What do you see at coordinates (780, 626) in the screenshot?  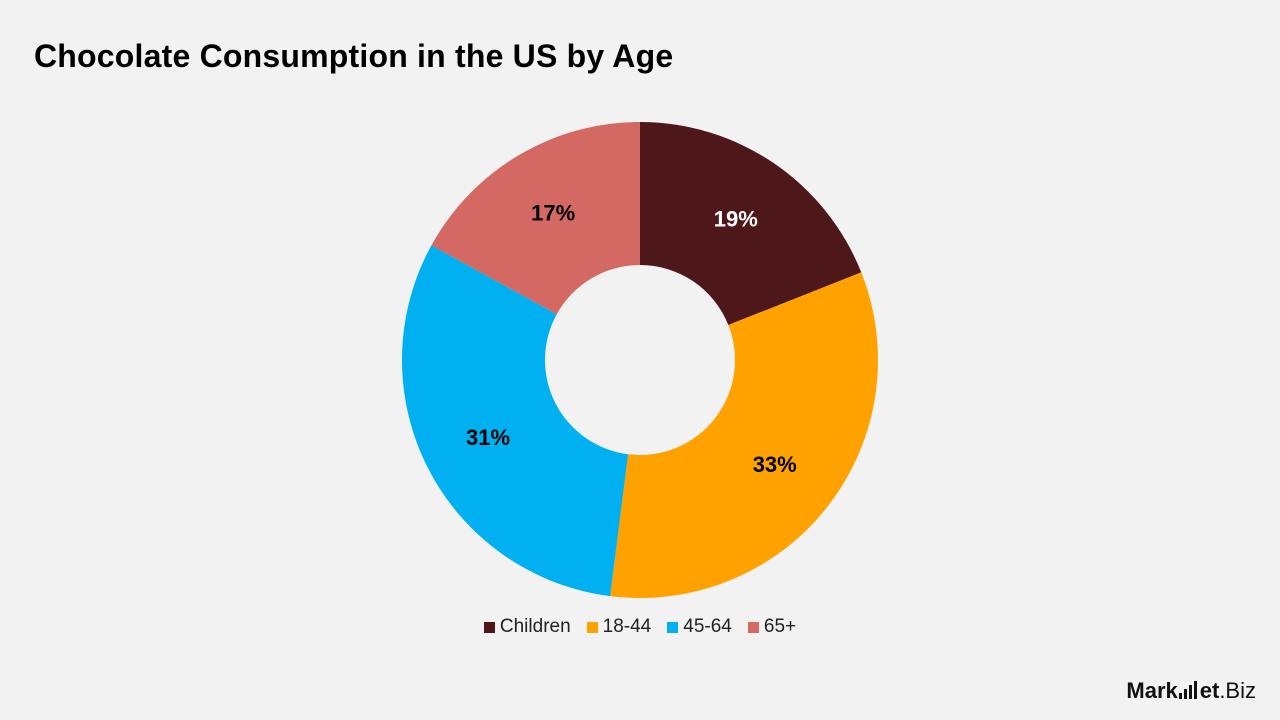 I see `legend-label: 65+` at bounding box center [780, 626].